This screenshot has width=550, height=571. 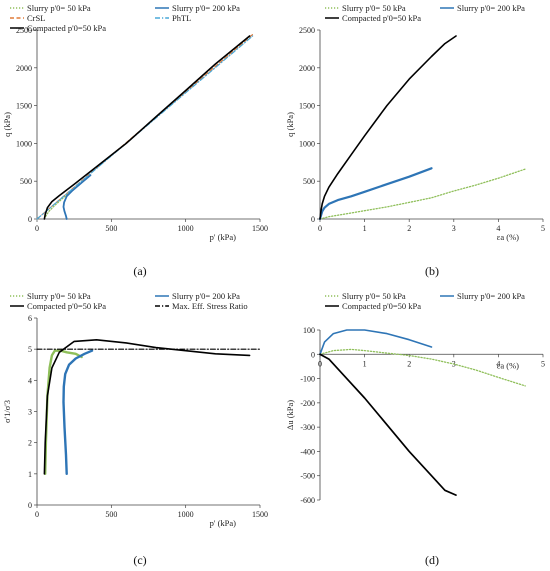 I want to click on y-tick-label: -400, so click(x=307, y=451).